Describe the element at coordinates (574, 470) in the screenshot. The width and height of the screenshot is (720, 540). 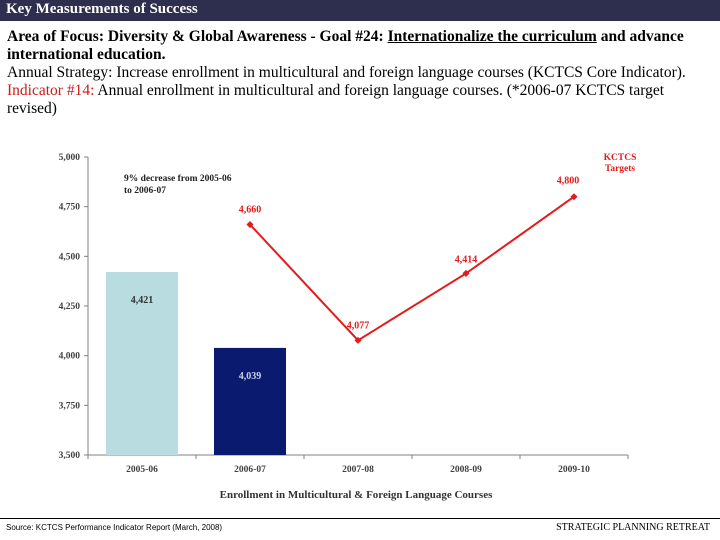
I see `x-tick-label: 2009-10` at that location.